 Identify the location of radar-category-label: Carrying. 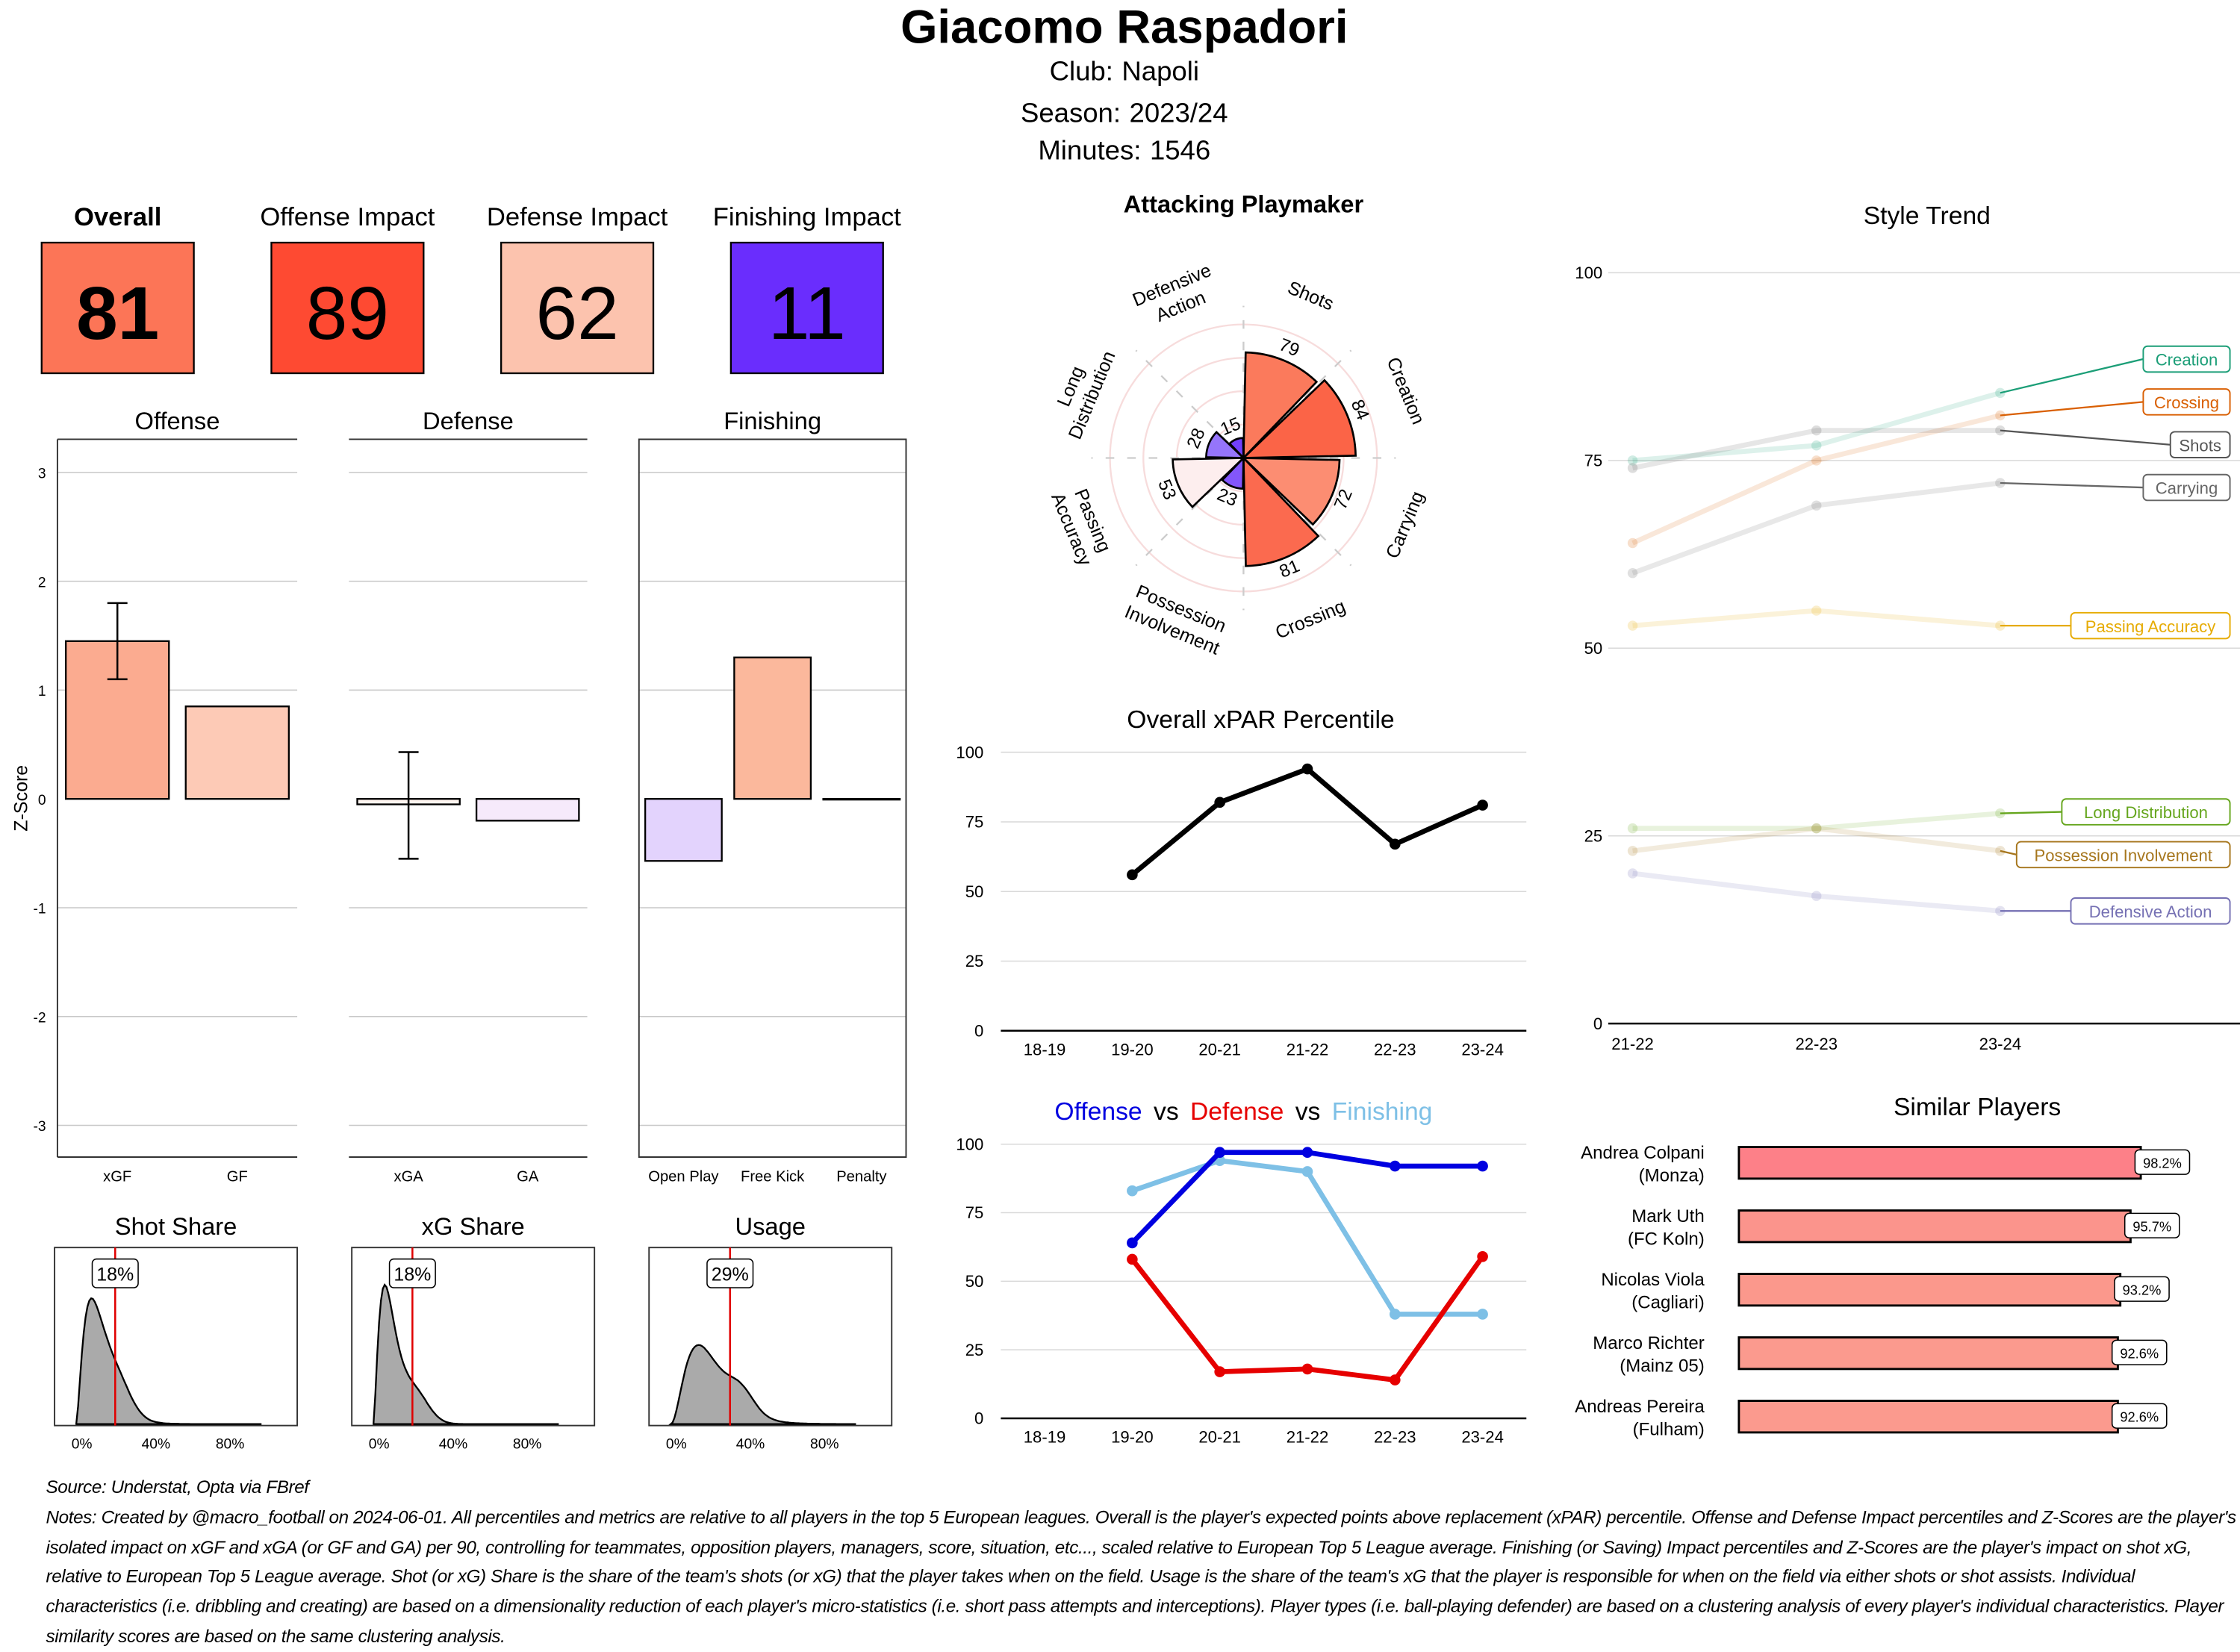
(1405, 524).